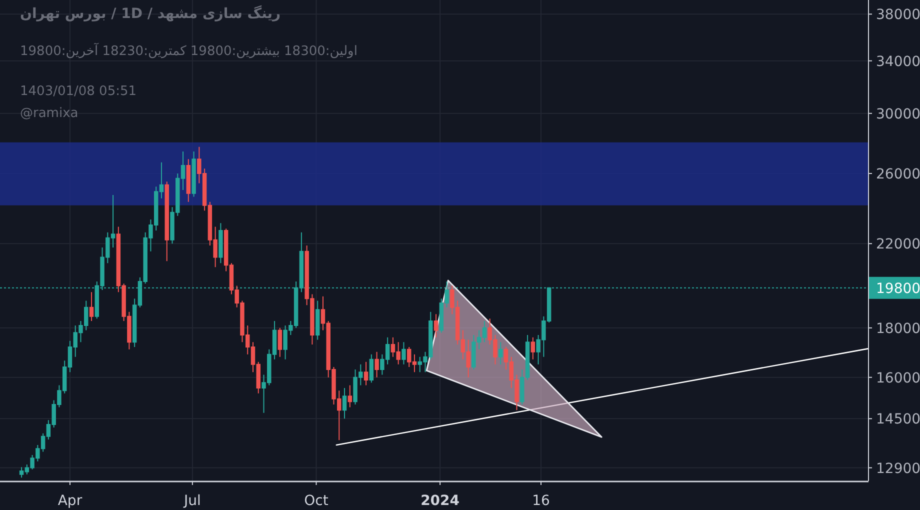 The height and width of the screenshot is (510, 920). Describe the element at coordinates (189, 51) in the screenshot. I see `text: اولین:18300 بیشترین:19800 کمترین:18230 آخرین:19800` at that location.